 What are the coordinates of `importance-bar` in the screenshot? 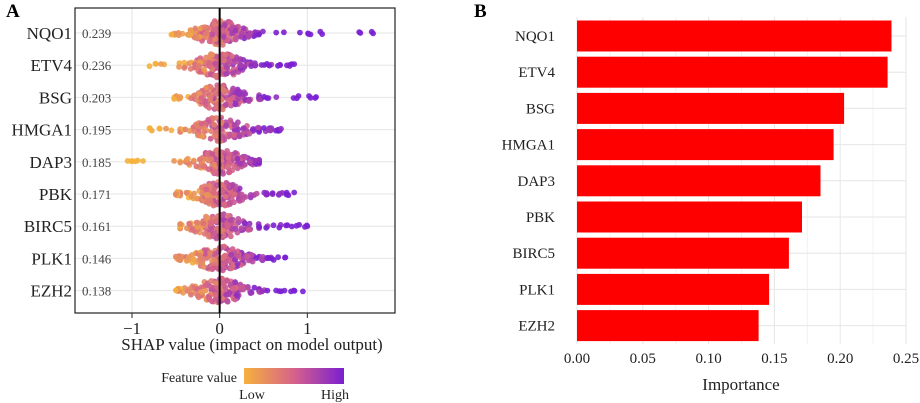 It's located at (711, 108).